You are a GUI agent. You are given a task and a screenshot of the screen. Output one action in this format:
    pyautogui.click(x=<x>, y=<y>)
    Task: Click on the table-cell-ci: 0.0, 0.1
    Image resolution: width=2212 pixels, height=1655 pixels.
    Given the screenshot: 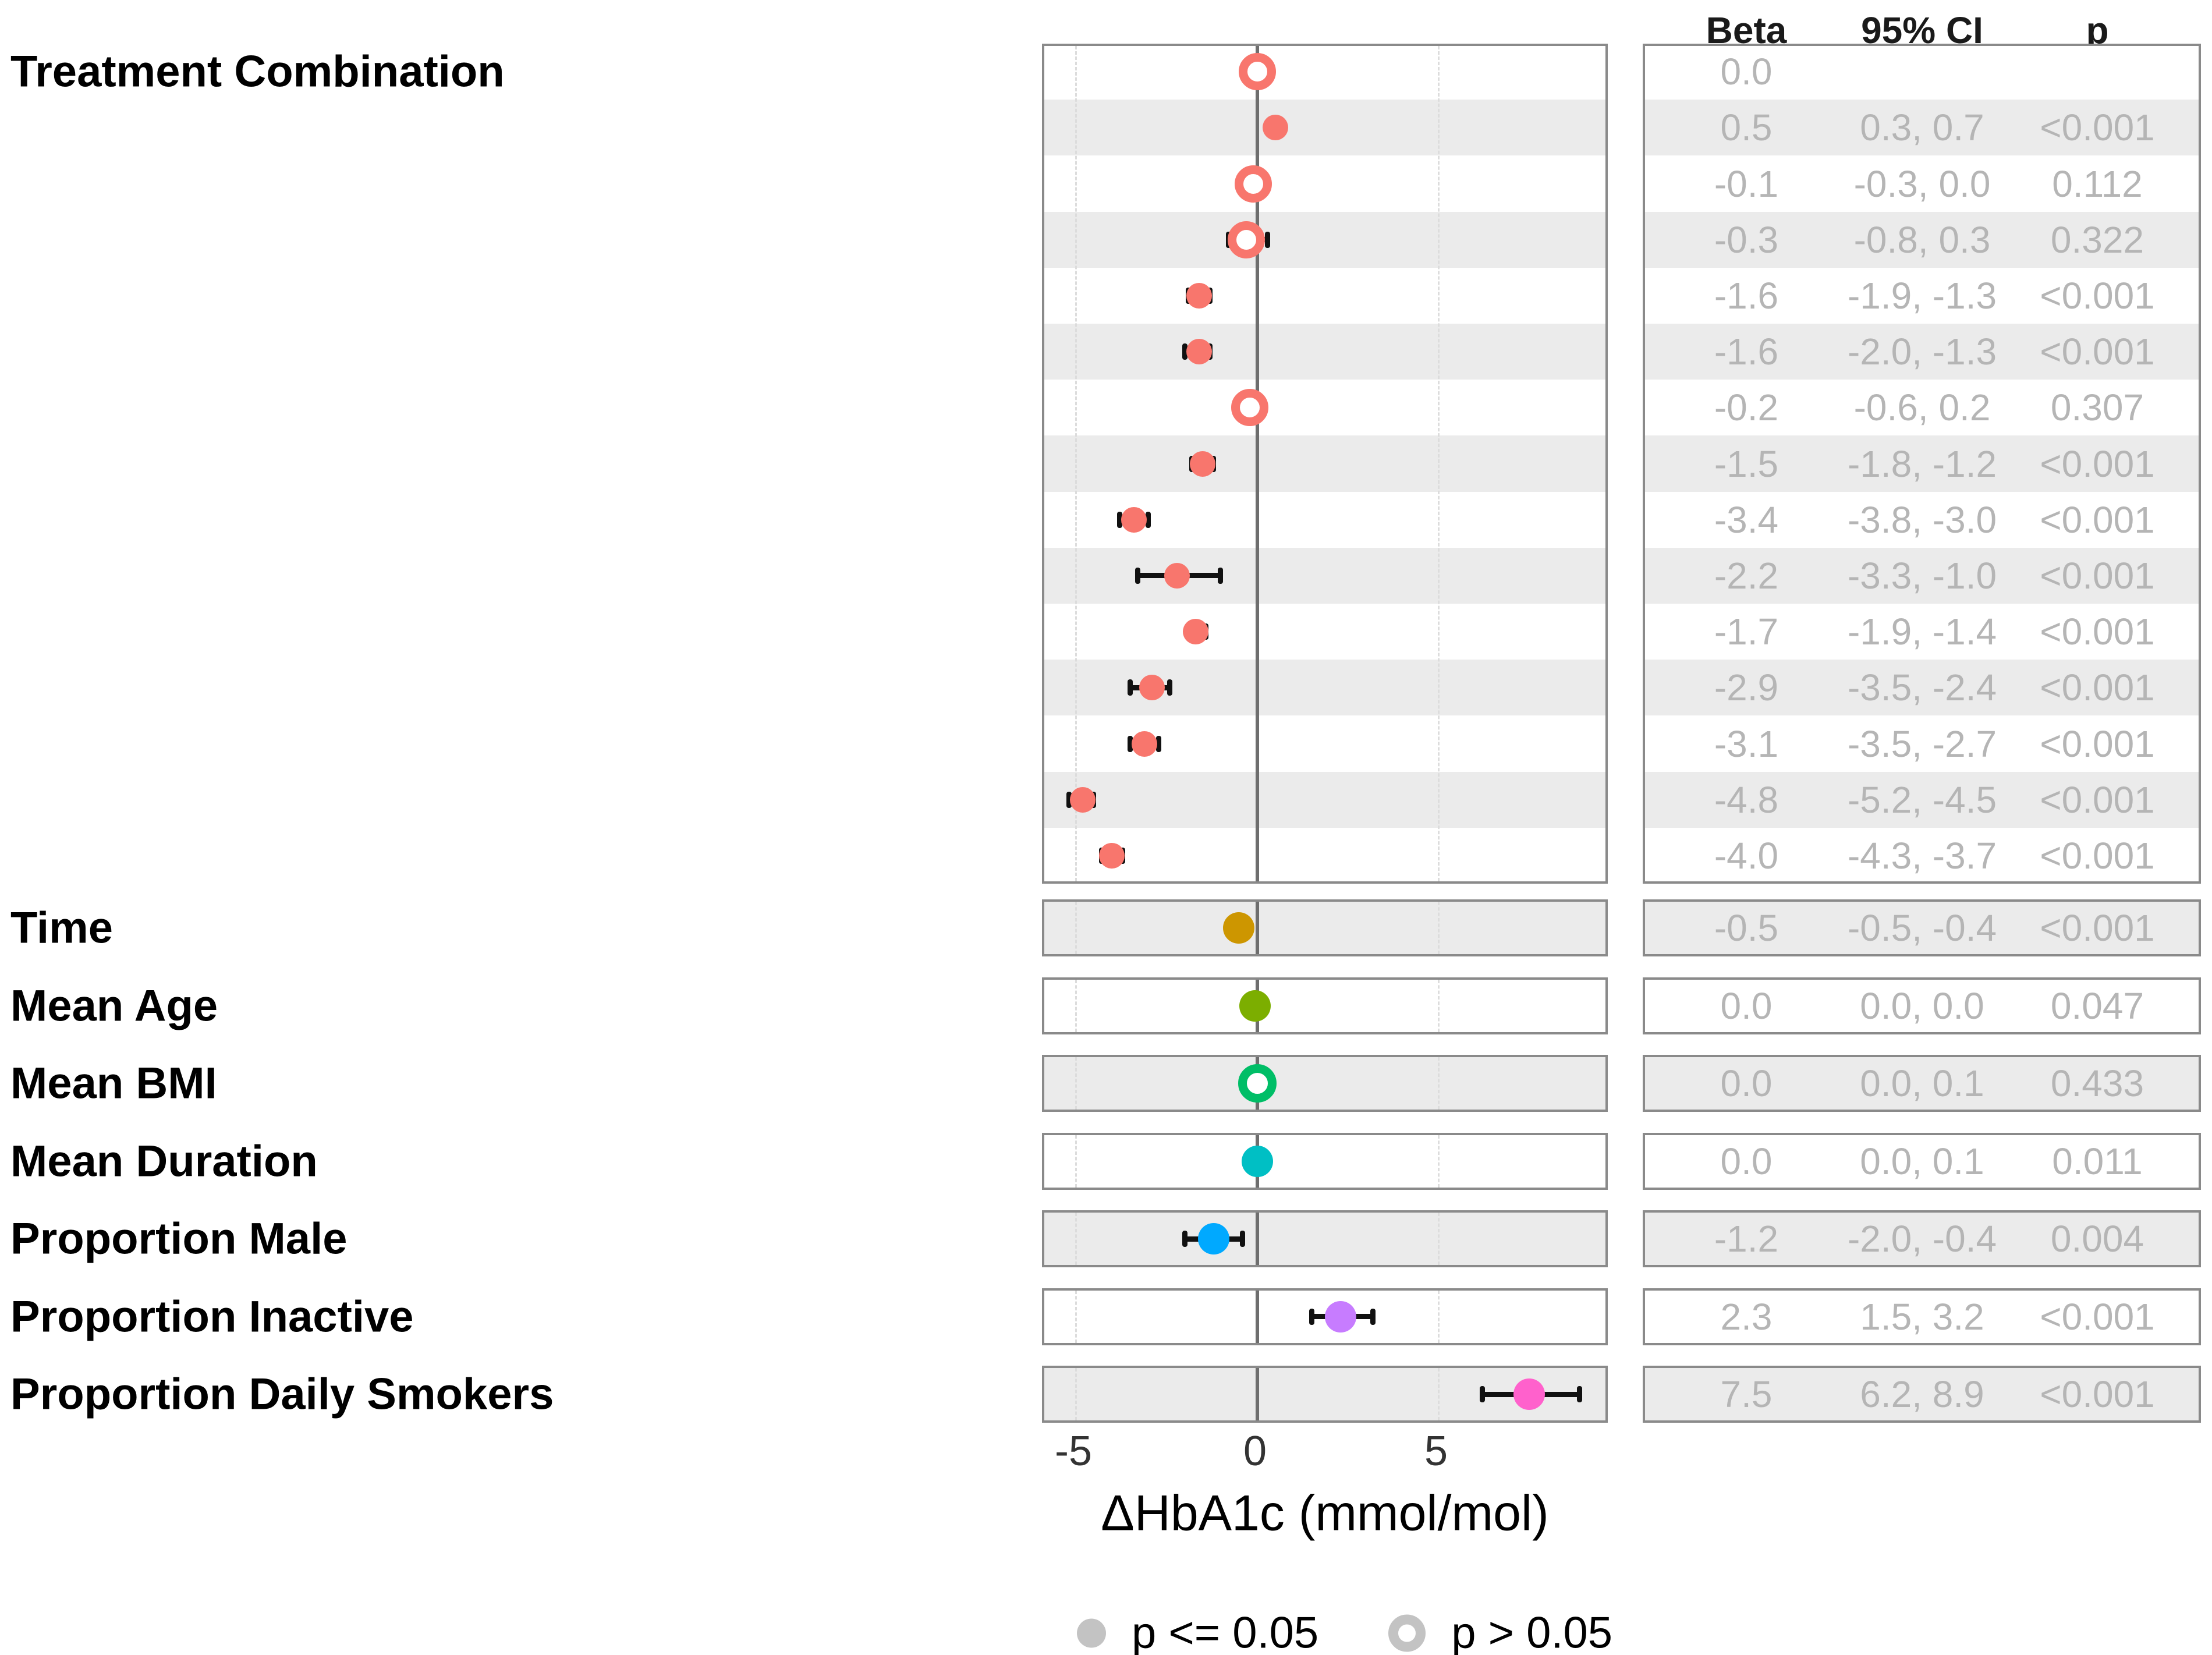 What is the action you would take?
    pyautogui.click(x=1922, y=1083)
    